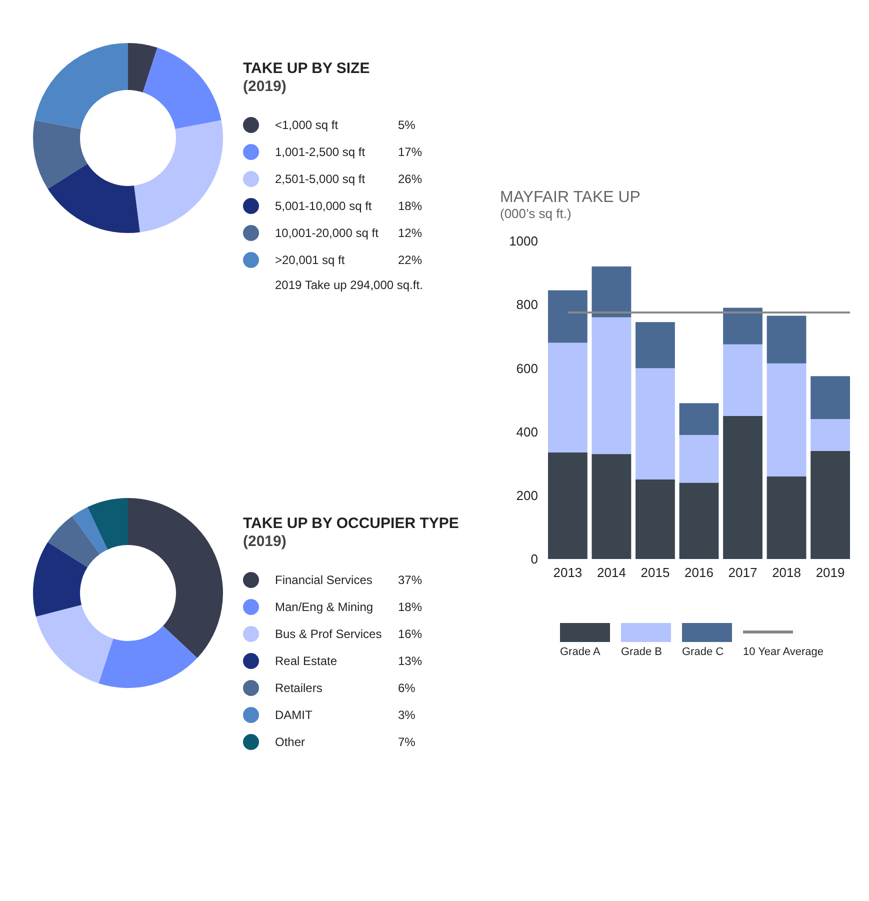 The width and height of the screenshot is (869, 901). Describe the element at coordinates (349, 285) in the screenshot. I see `text: 2019 Take up 294,000 sq.ft.` at that location.